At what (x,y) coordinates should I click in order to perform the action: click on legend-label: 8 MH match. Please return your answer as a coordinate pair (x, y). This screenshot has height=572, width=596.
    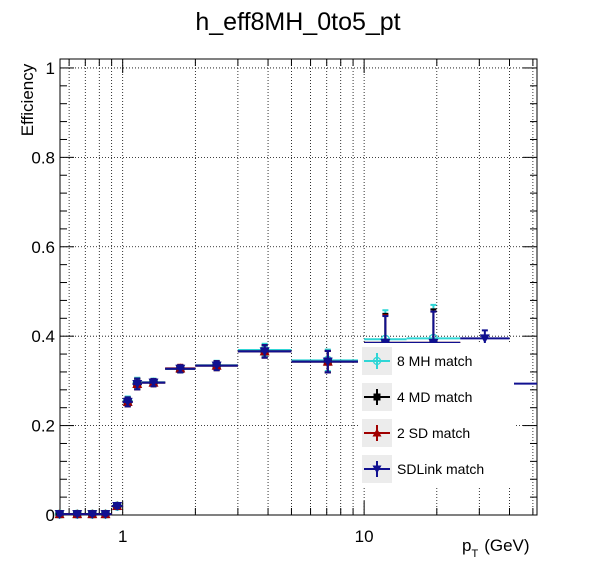
    Looking at the image, I should click on (434, 361).